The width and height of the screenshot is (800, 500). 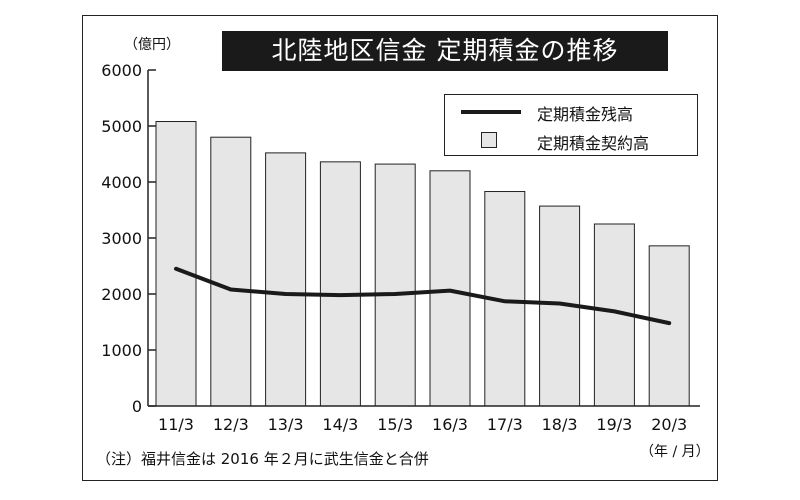 I want to click on legend-label-contract: 定期積金契約高, so click(x=593, y=143).